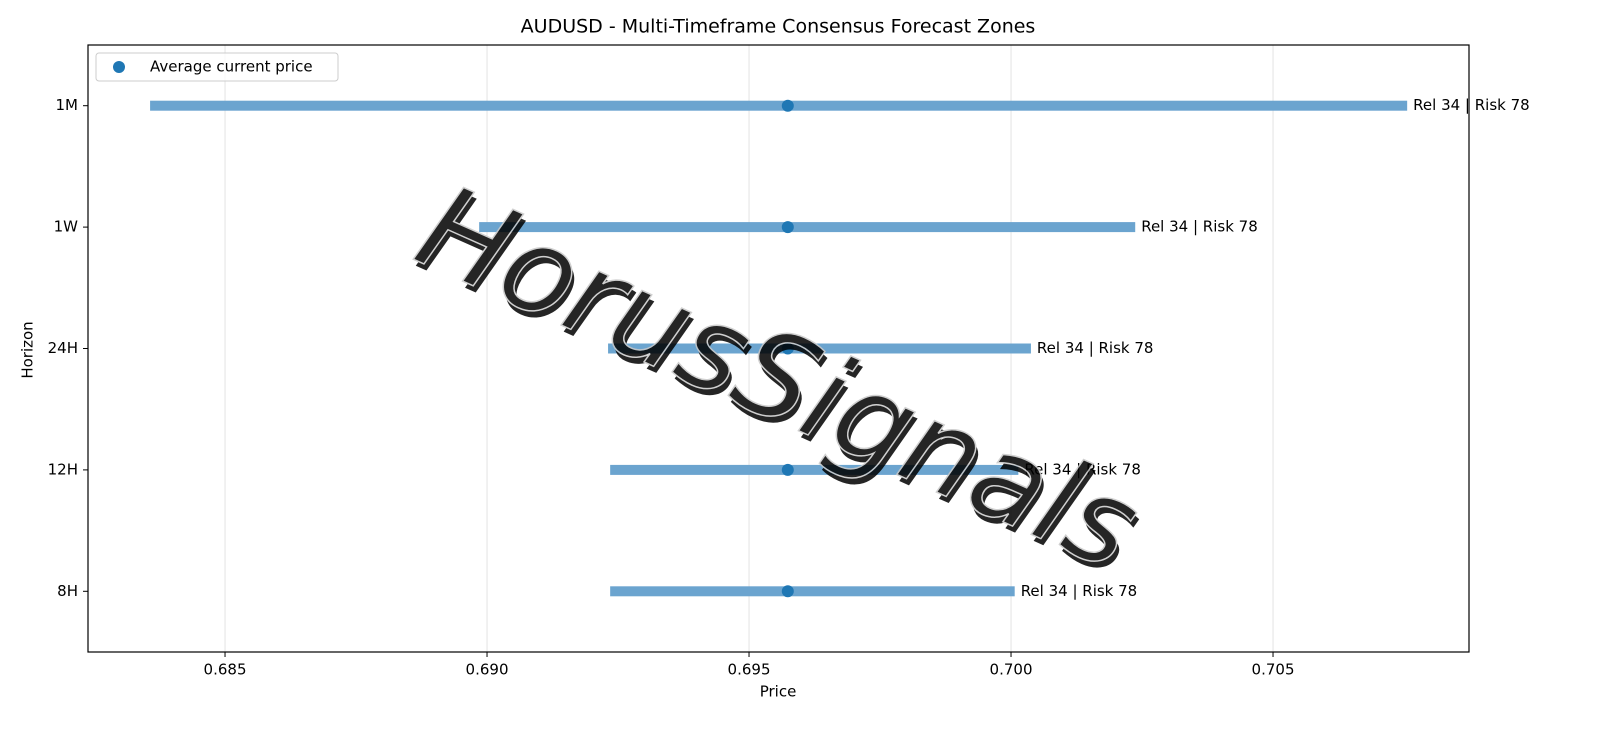  What do you see at coordinates (231, 67) in the screenshot?
I see `legend-label: Average current price` at bounding box center [231, 67].